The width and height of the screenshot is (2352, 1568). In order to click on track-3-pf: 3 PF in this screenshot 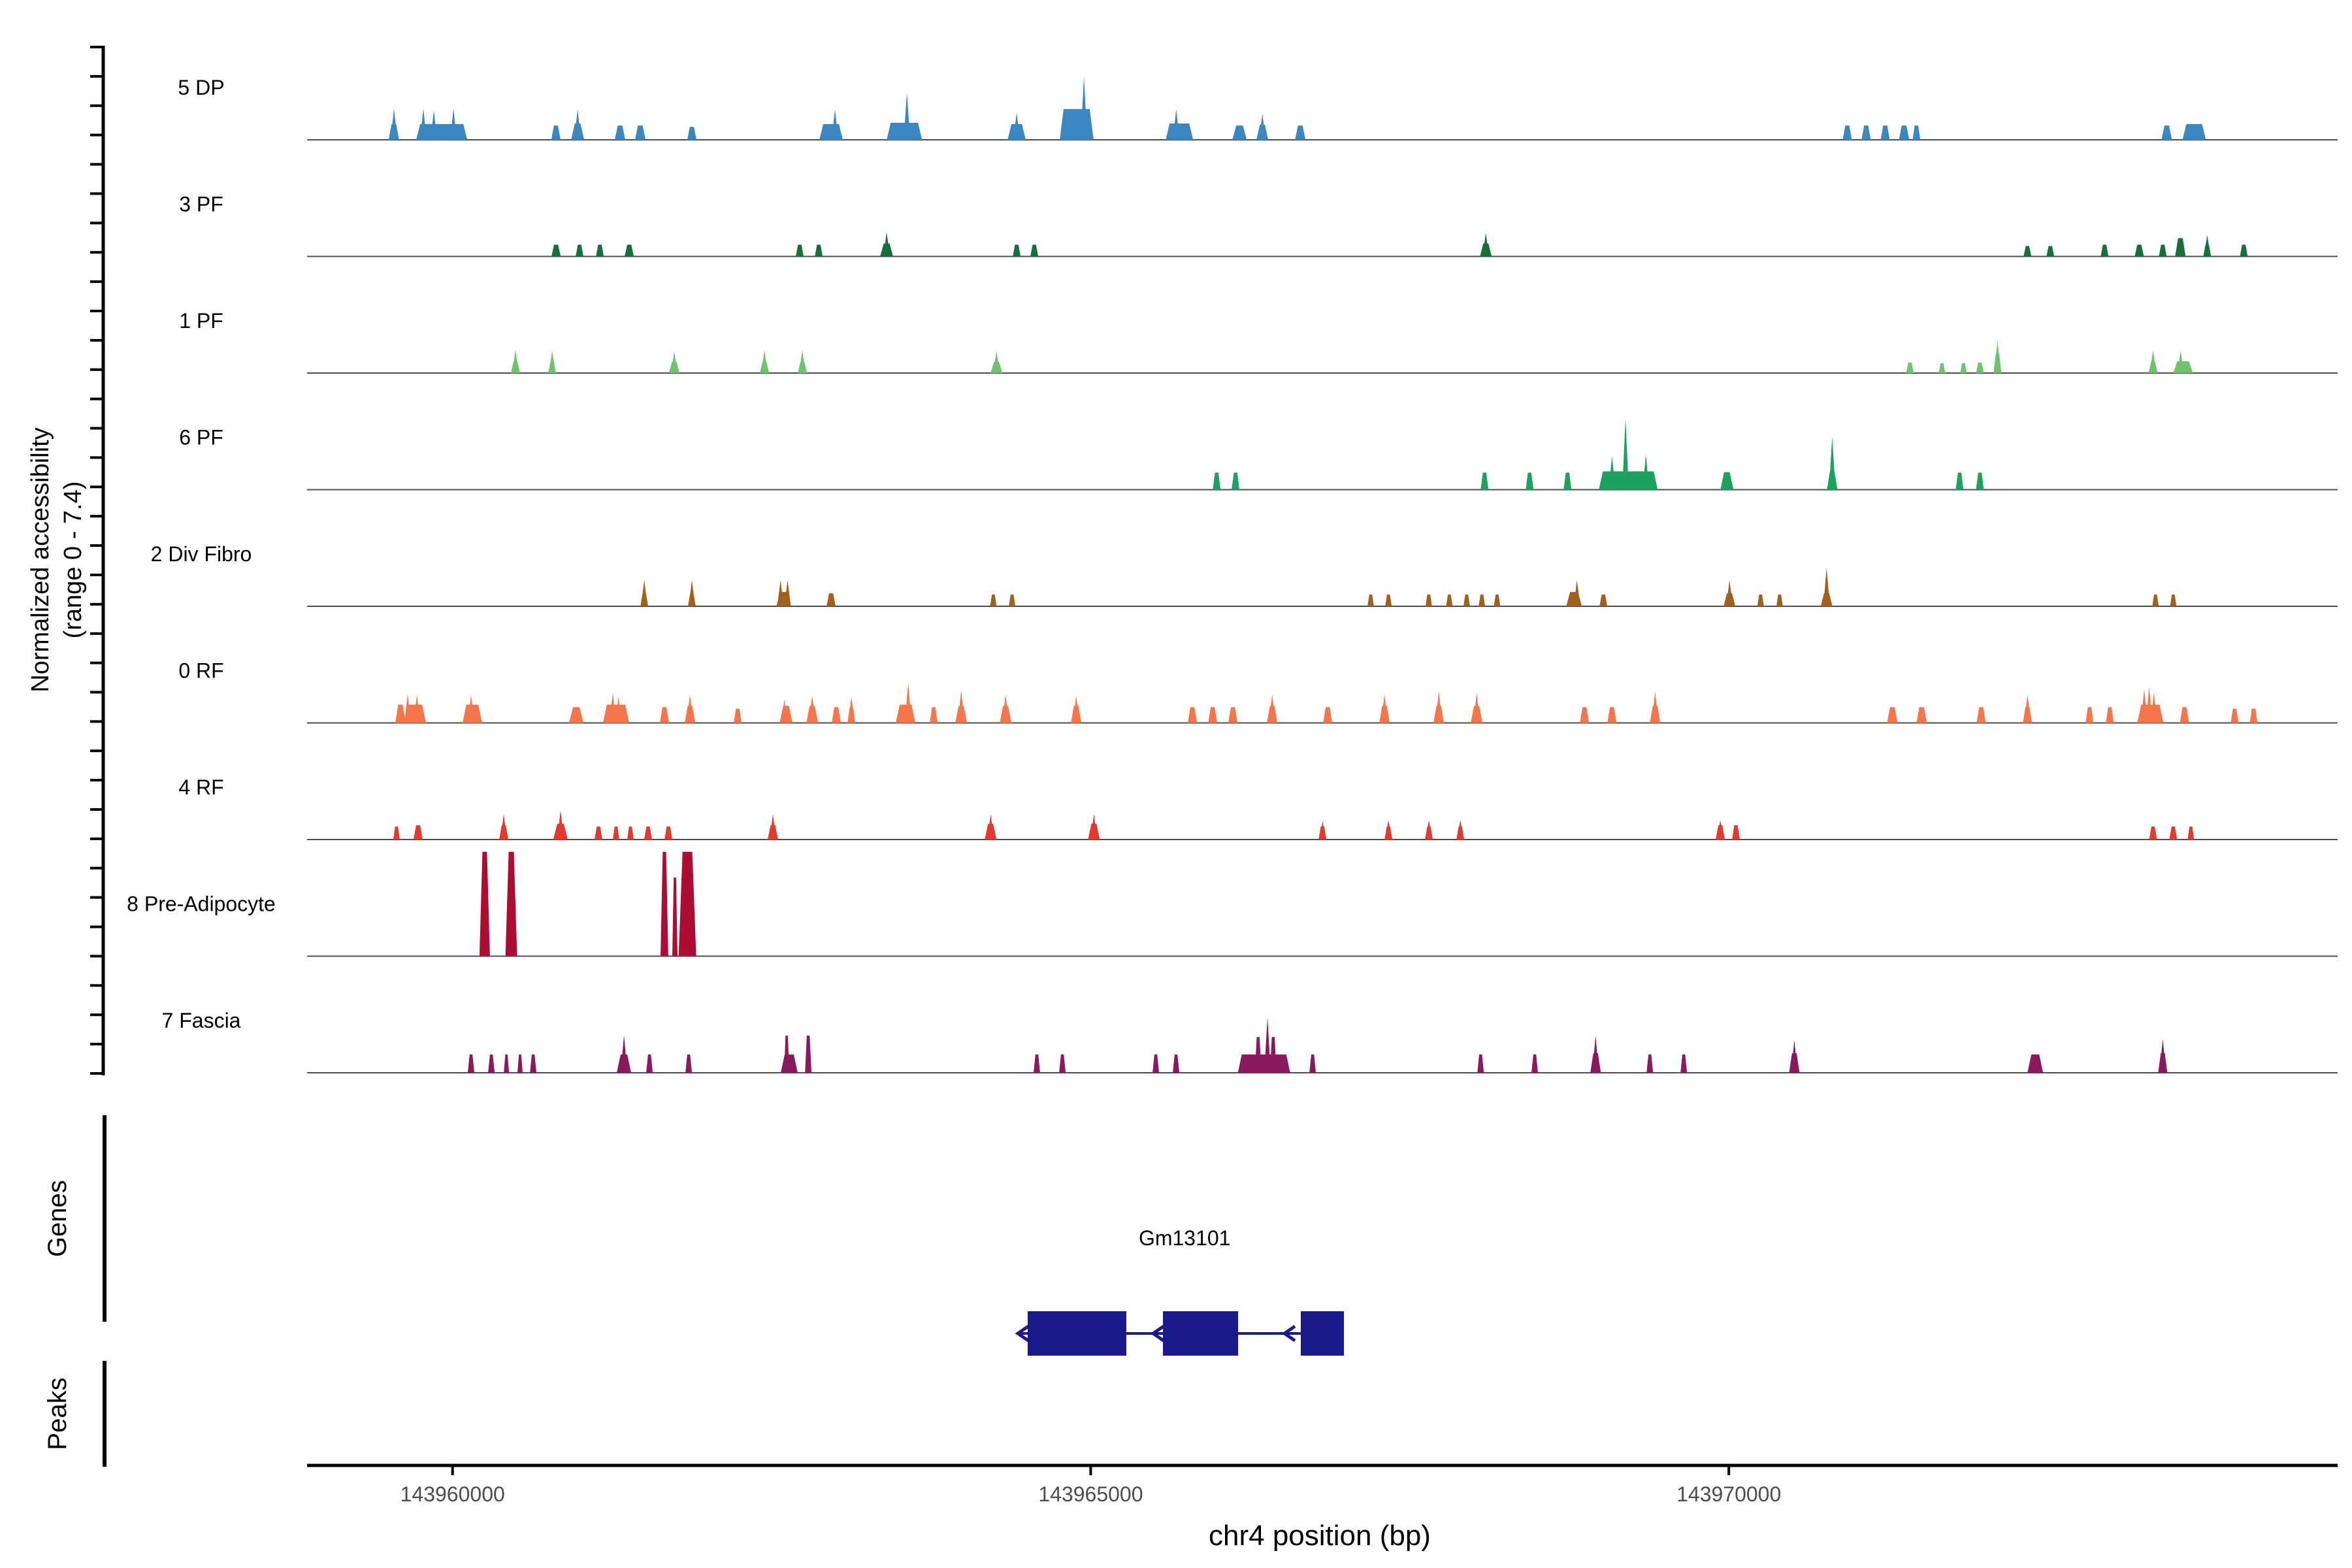, I will do `click(1258, 225)`.